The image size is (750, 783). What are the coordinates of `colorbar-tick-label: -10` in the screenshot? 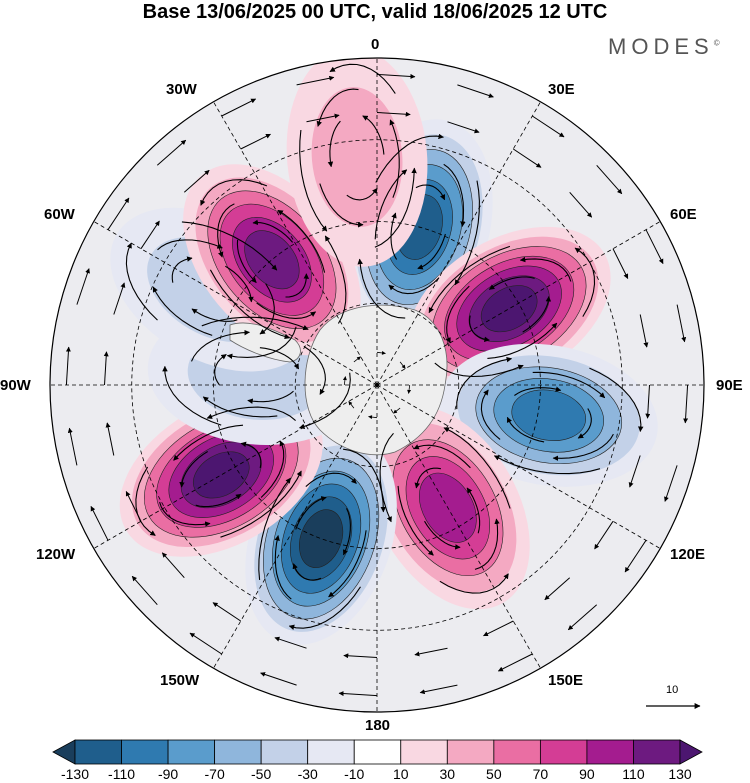 It's located at (354, 774).